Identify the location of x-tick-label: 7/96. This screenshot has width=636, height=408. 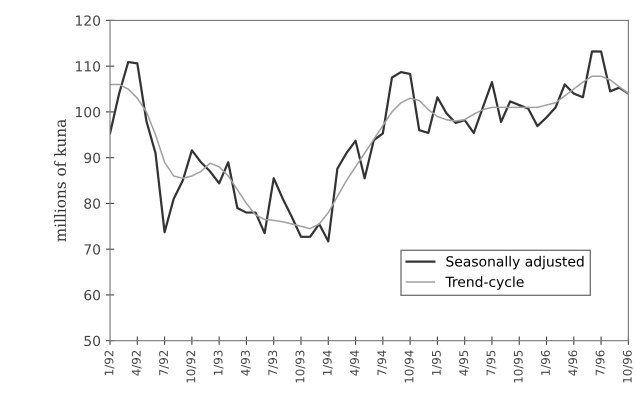
(601, 363).